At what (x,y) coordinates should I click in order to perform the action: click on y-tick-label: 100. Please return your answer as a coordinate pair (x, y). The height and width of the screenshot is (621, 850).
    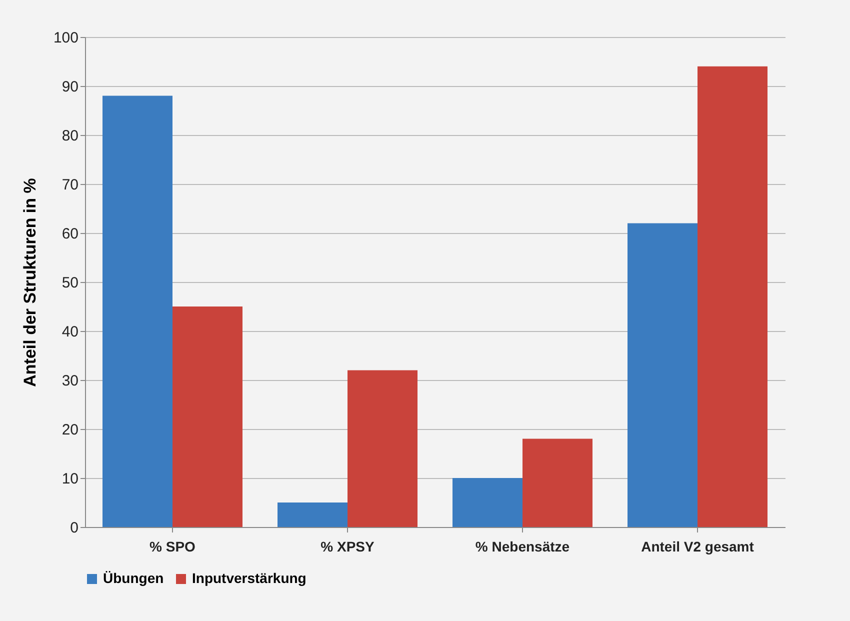
    Looking at the image, I should click on (65, 38).